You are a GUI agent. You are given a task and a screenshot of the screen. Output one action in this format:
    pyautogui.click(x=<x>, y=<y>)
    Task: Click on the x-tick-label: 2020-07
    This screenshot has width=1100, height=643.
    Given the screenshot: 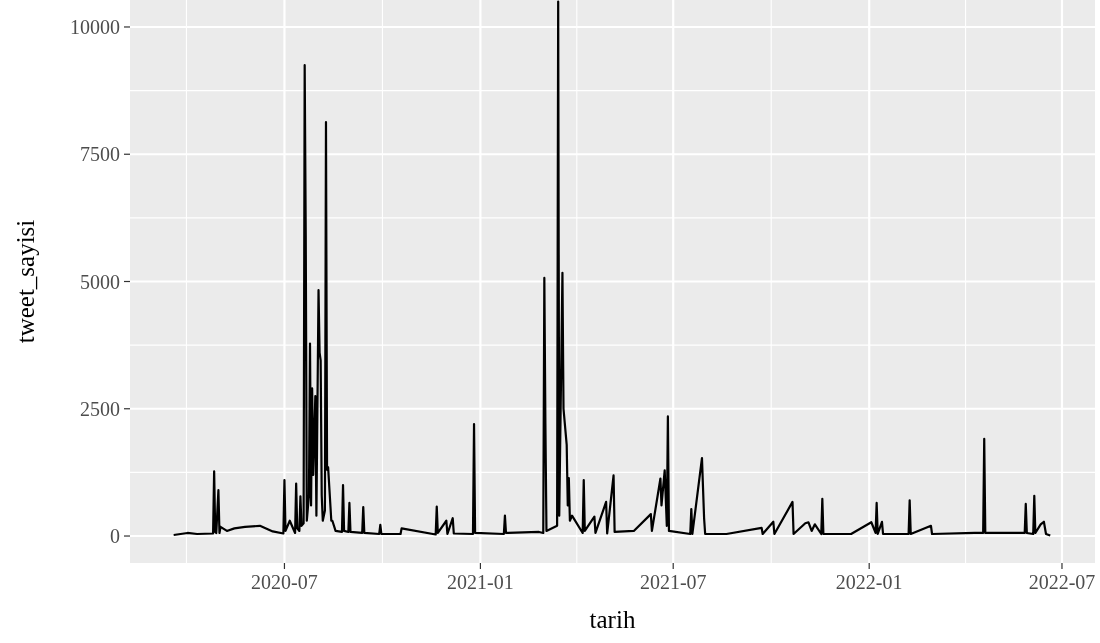 What is the action you would take?
    pyautogui.click(x=284, y=582)
    